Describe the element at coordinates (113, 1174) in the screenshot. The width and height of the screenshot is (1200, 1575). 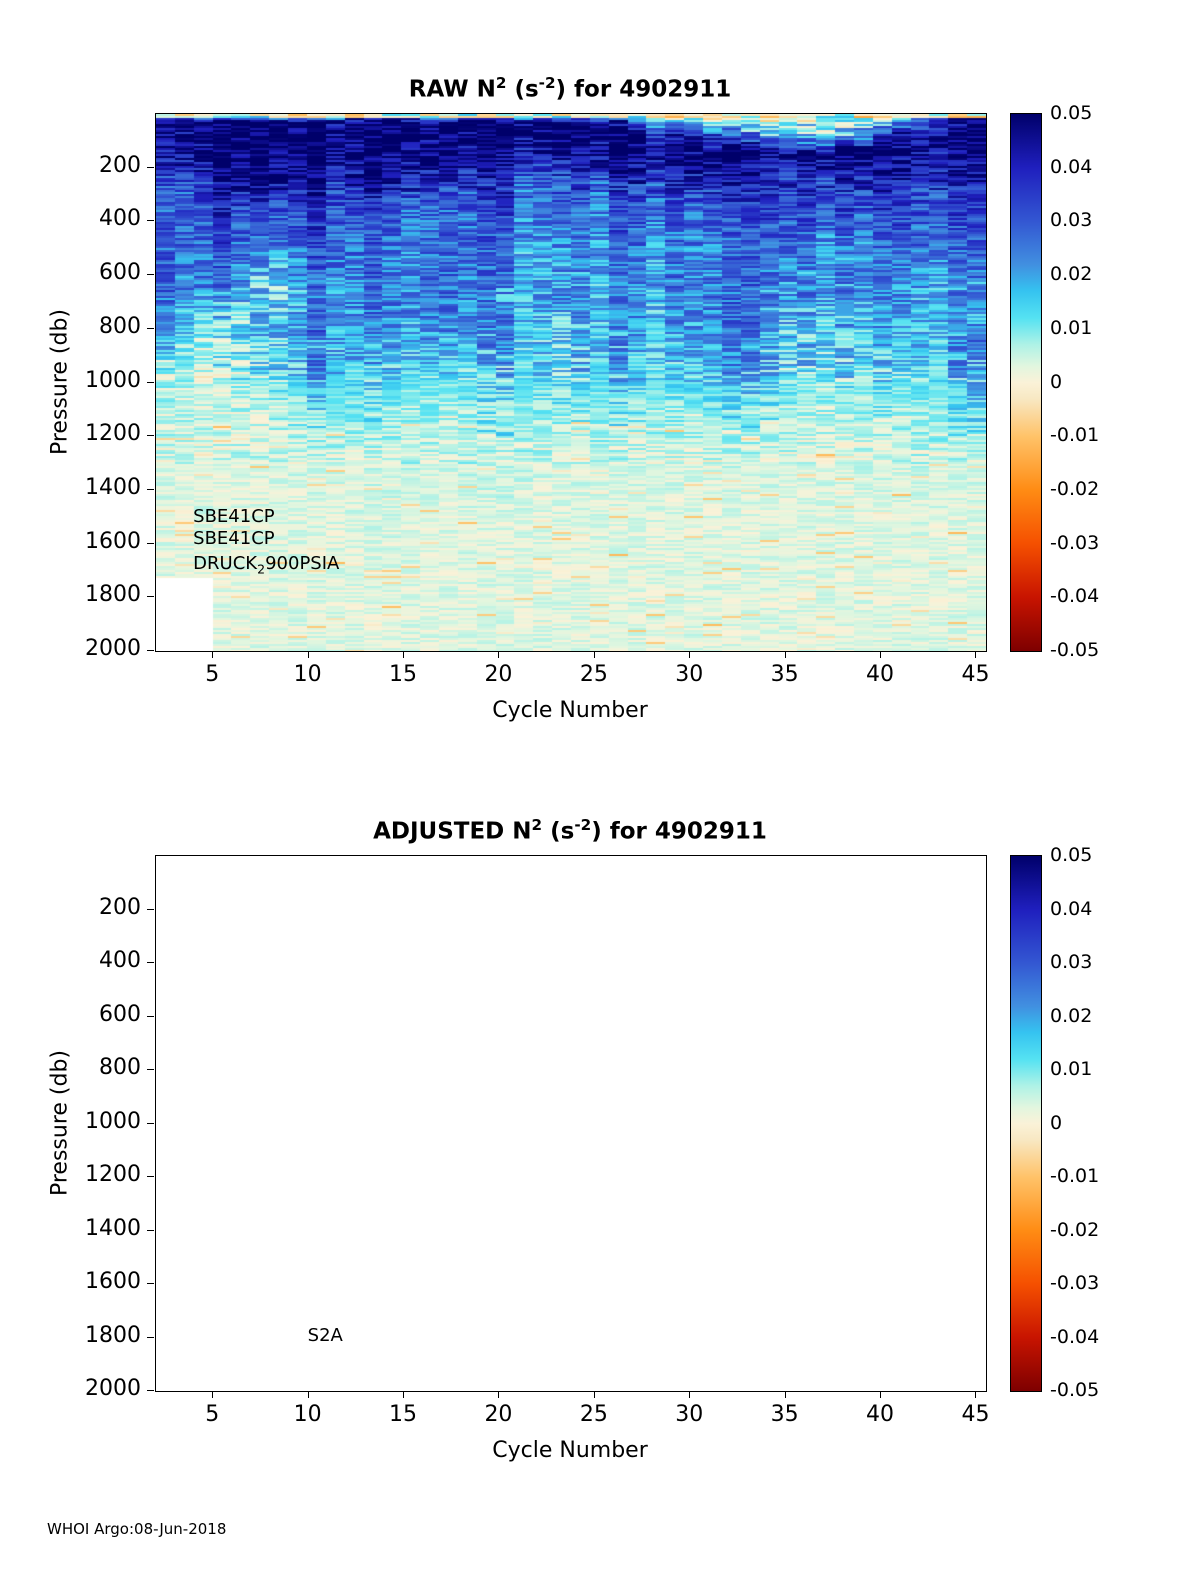
I see `y-tick-label: 1200` at that location.